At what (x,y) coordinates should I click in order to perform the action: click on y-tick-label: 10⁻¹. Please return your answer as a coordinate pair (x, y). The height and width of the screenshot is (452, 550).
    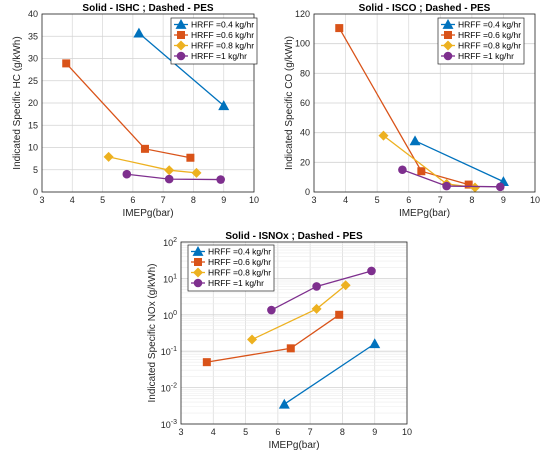
    Looking at the image, I should click on (169, 351).